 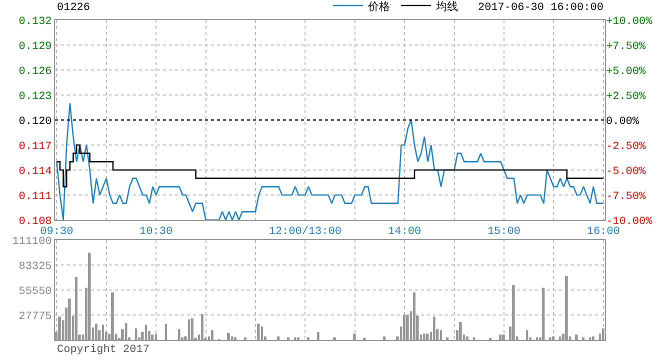 What do you see at coordinates (35, 222) in the screenshot?
I see `y-tick-label: 0.108` at bounding box center [35, 222].